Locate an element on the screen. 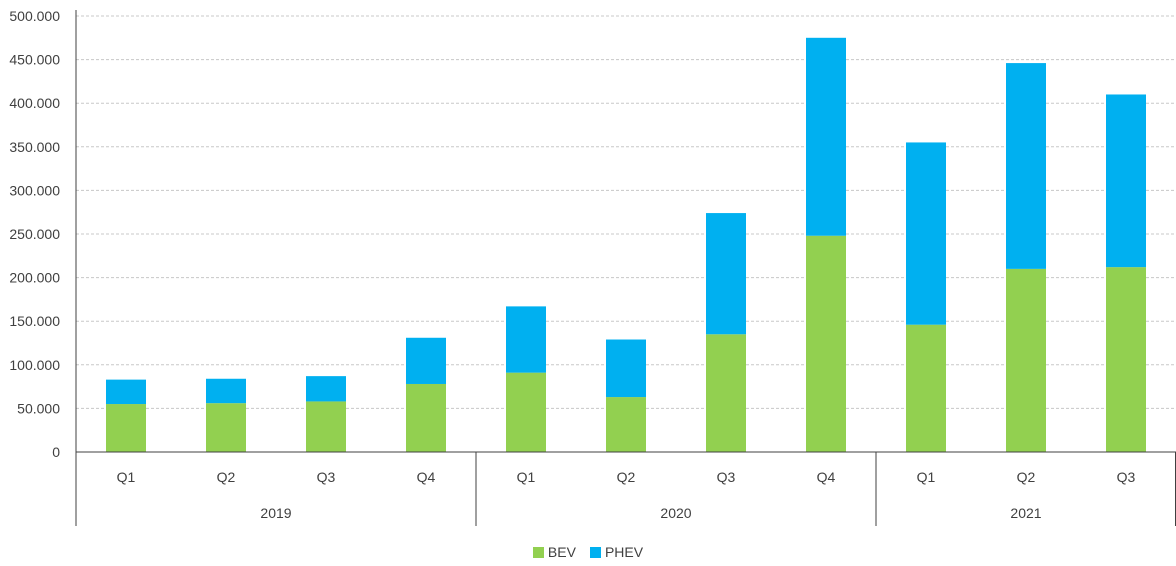 The height and width of the screenshot is (566, 1176). group-label: 2020 is located at coordinates (675, 513).